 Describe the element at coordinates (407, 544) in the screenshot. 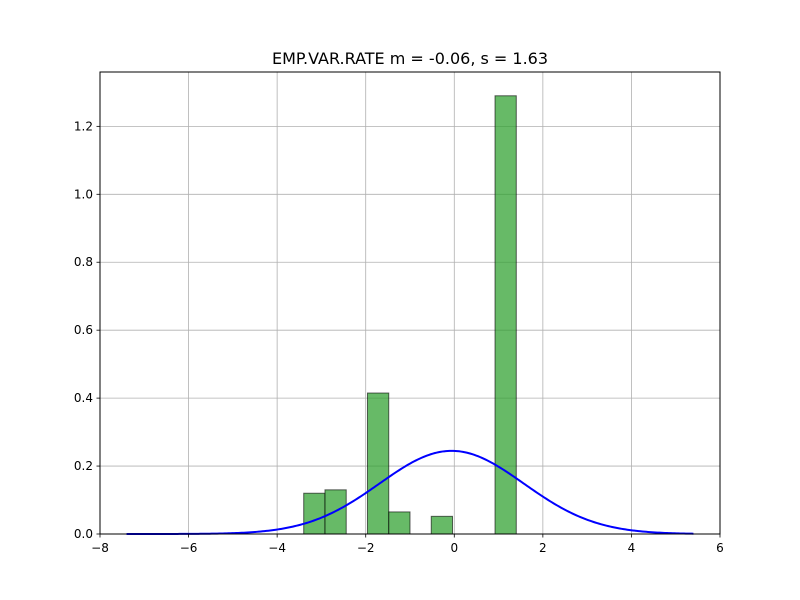

I see `x-axis: −8 −6 −4 −2 0 2 4 6` at that location.